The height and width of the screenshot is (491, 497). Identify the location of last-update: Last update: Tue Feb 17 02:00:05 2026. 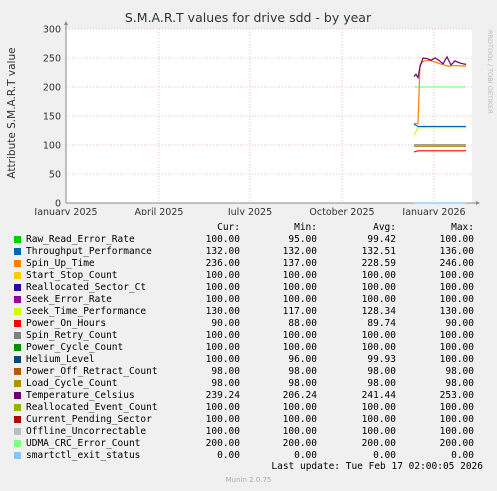
(377, 466).